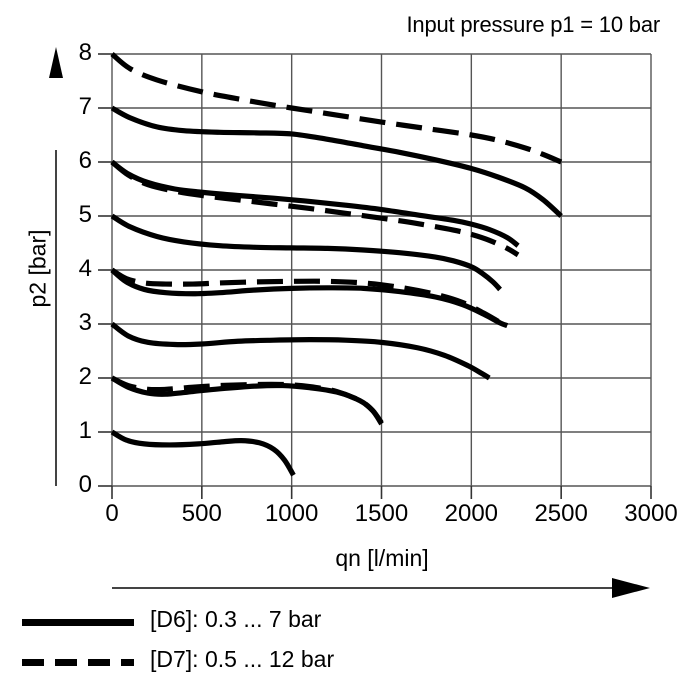 This screenshot has height=700, width=700. I want to click on y-axis-arrow-head, so click(56, 62).